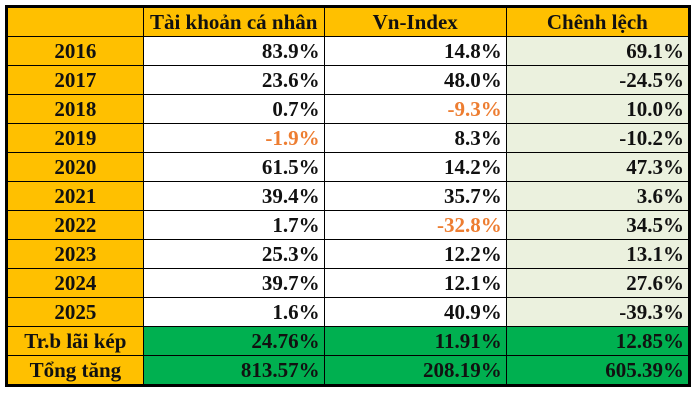 Image resolution: width=691 pixels, height=402 pixels. What do you see at coordinates (233, 138) in the screenshot?
I see `account-cell-negative: -1.9%` at bounding box center [233, 138].